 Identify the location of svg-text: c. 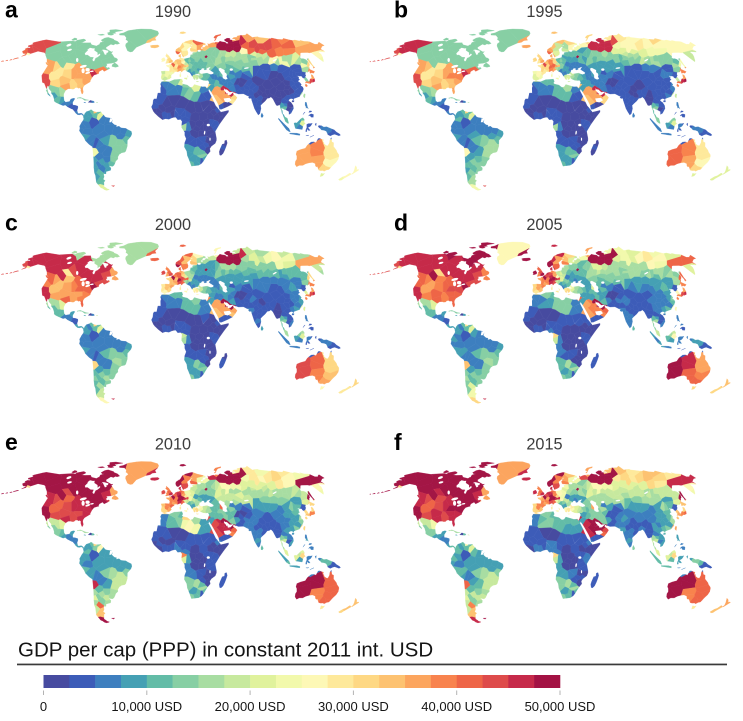
(11, 222).